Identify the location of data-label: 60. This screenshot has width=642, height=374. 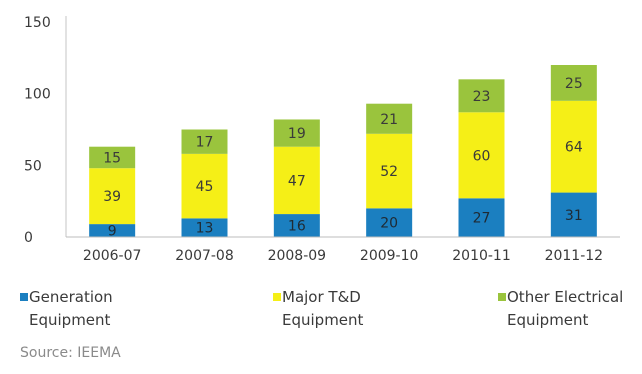
(482, 156).